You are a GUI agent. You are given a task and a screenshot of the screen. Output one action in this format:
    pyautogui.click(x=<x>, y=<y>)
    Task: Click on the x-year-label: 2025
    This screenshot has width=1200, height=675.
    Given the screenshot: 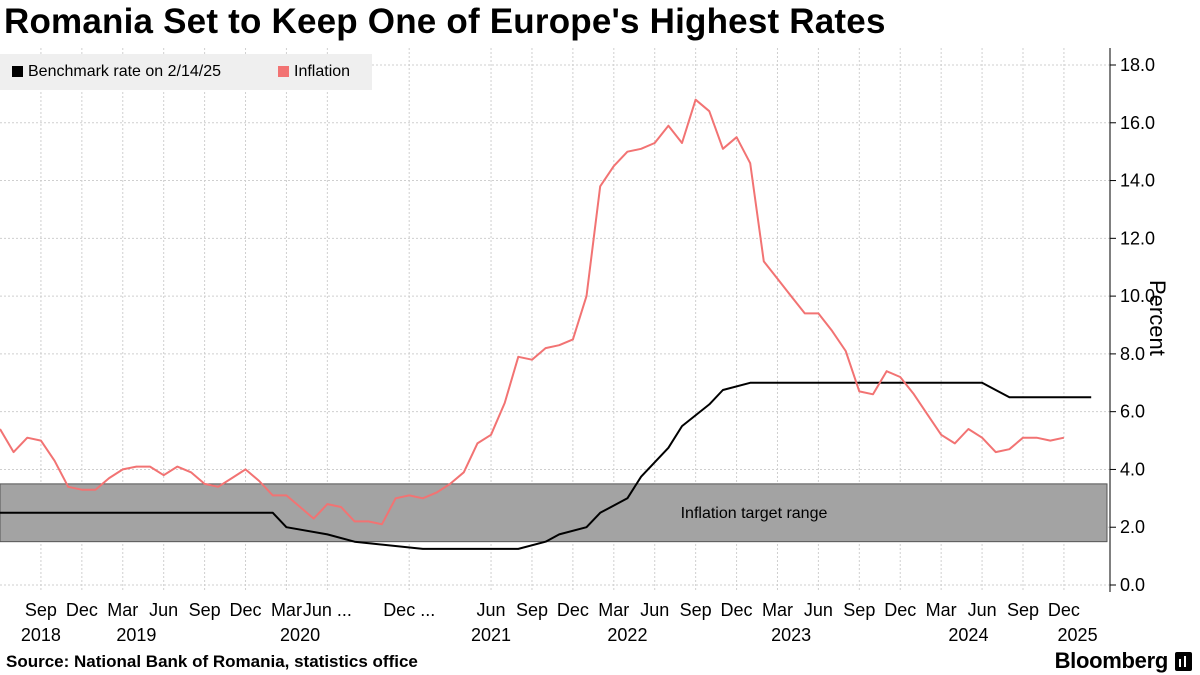 What is the action you would take?
    pyautogui.click(x=1078, y=635)
    